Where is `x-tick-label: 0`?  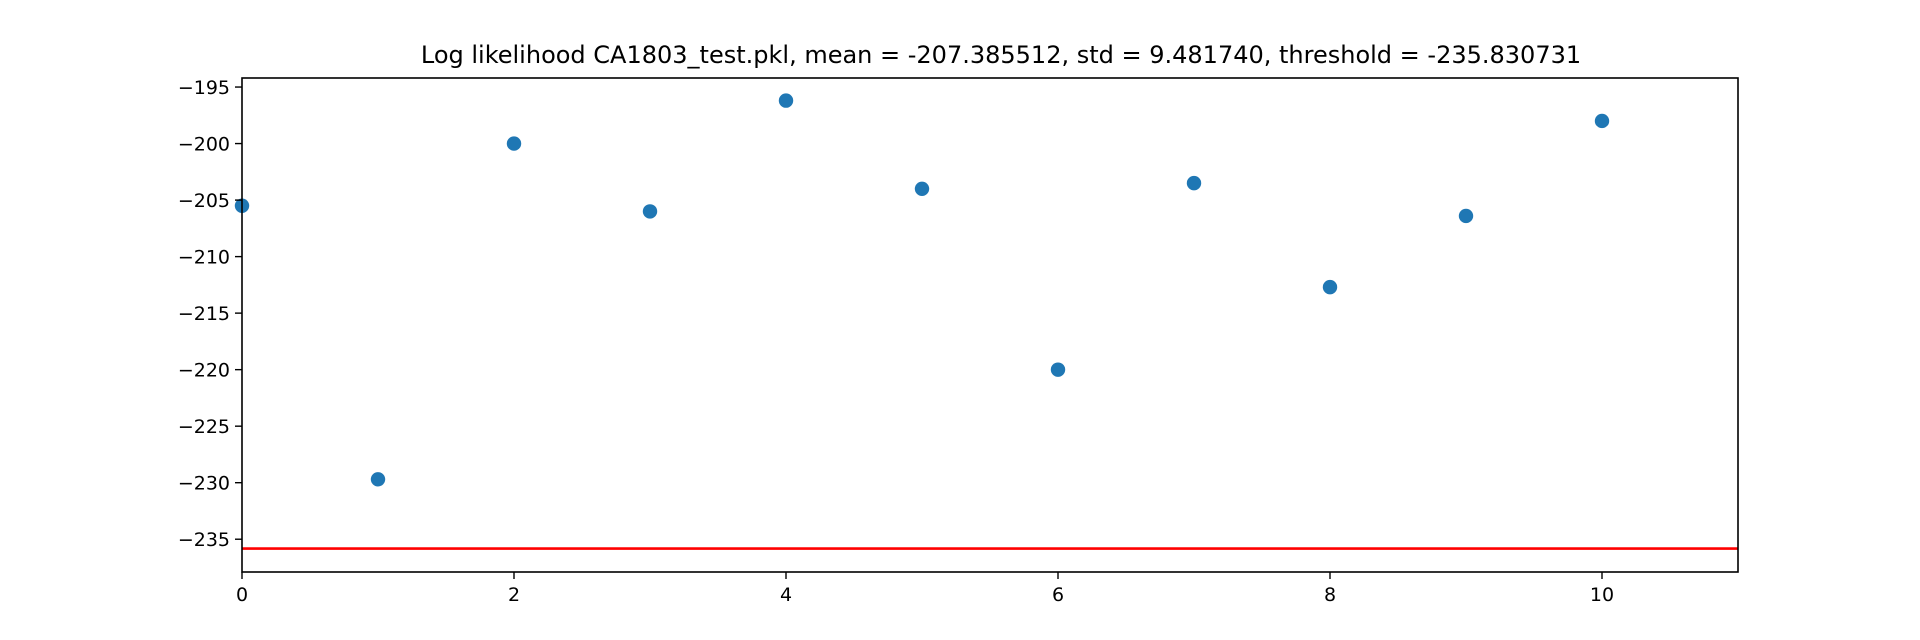
x-tick-label: 0 is located at coordinates (242, 595).